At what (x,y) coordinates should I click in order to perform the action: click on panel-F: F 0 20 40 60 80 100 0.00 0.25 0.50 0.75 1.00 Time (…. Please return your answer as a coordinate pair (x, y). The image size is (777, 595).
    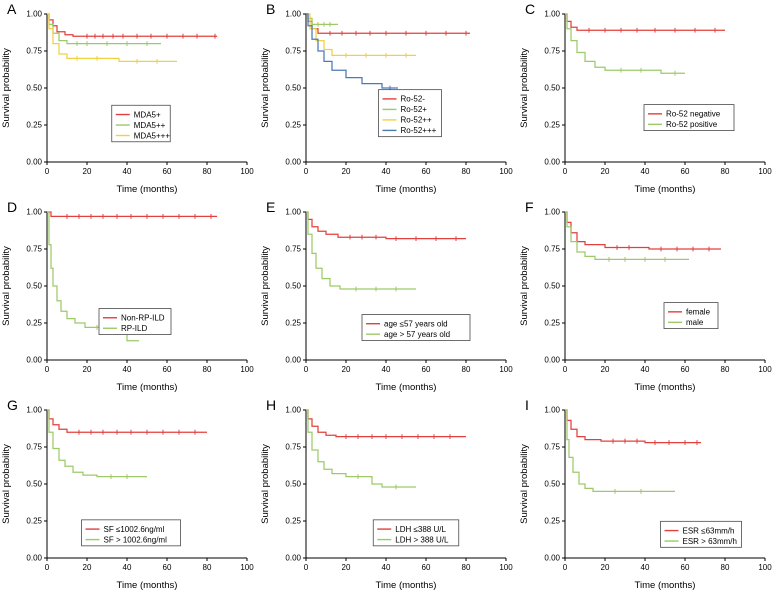
    Looking at the image, I should click on (647, 297).